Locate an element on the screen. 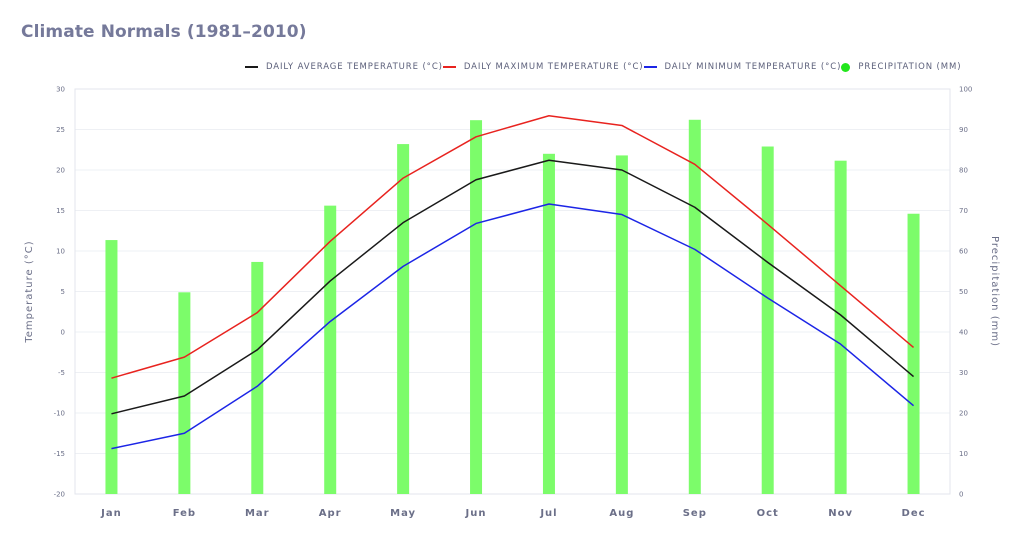  y-right-tick: 40 is located at coordinates (963, 333).